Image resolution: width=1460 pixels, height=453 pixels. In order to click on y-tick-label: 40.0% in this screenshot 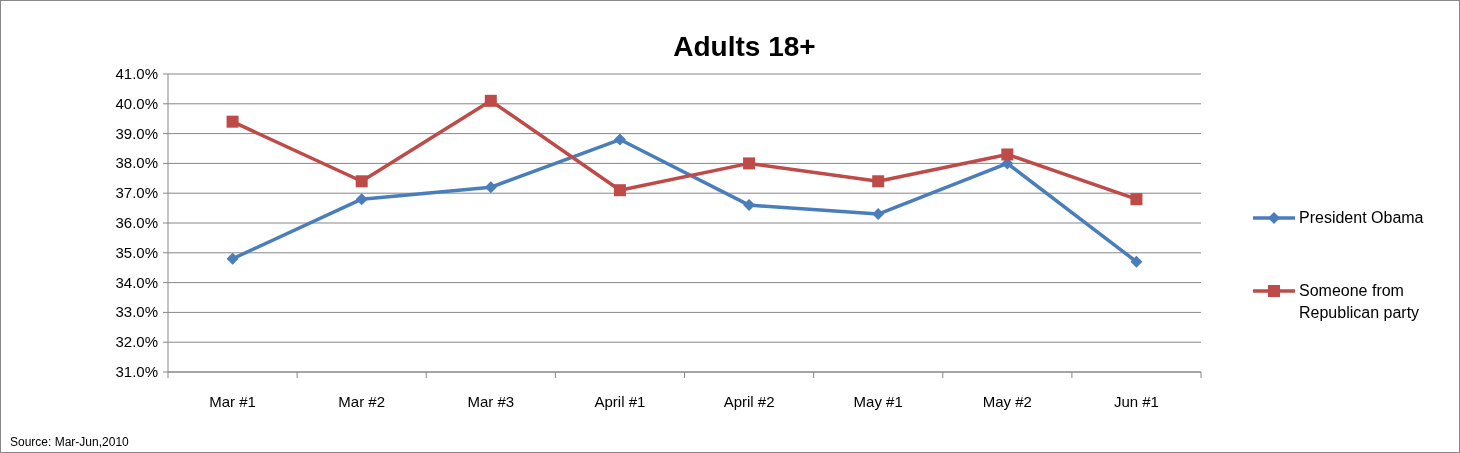, I will do `click(136, 103)`.